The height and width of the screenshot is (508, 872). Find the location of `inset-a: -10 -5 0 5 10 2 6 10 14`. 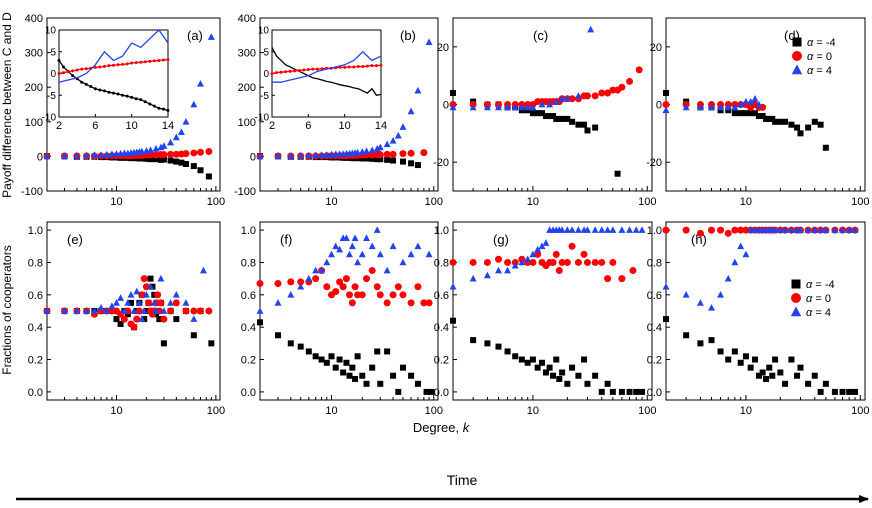

inset-a: -10 -5 0 5 10 2 6 10 14 is located at coordinates (108, 79).